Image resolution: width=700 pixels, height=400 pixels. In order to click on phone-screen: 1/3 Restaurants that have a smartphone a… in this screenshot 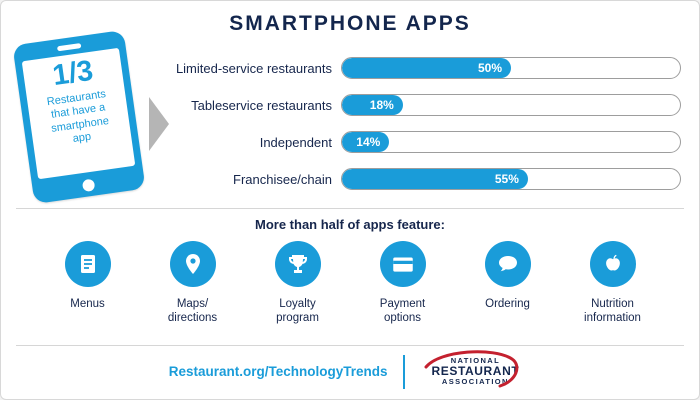, I will do `click(78, 113)`.